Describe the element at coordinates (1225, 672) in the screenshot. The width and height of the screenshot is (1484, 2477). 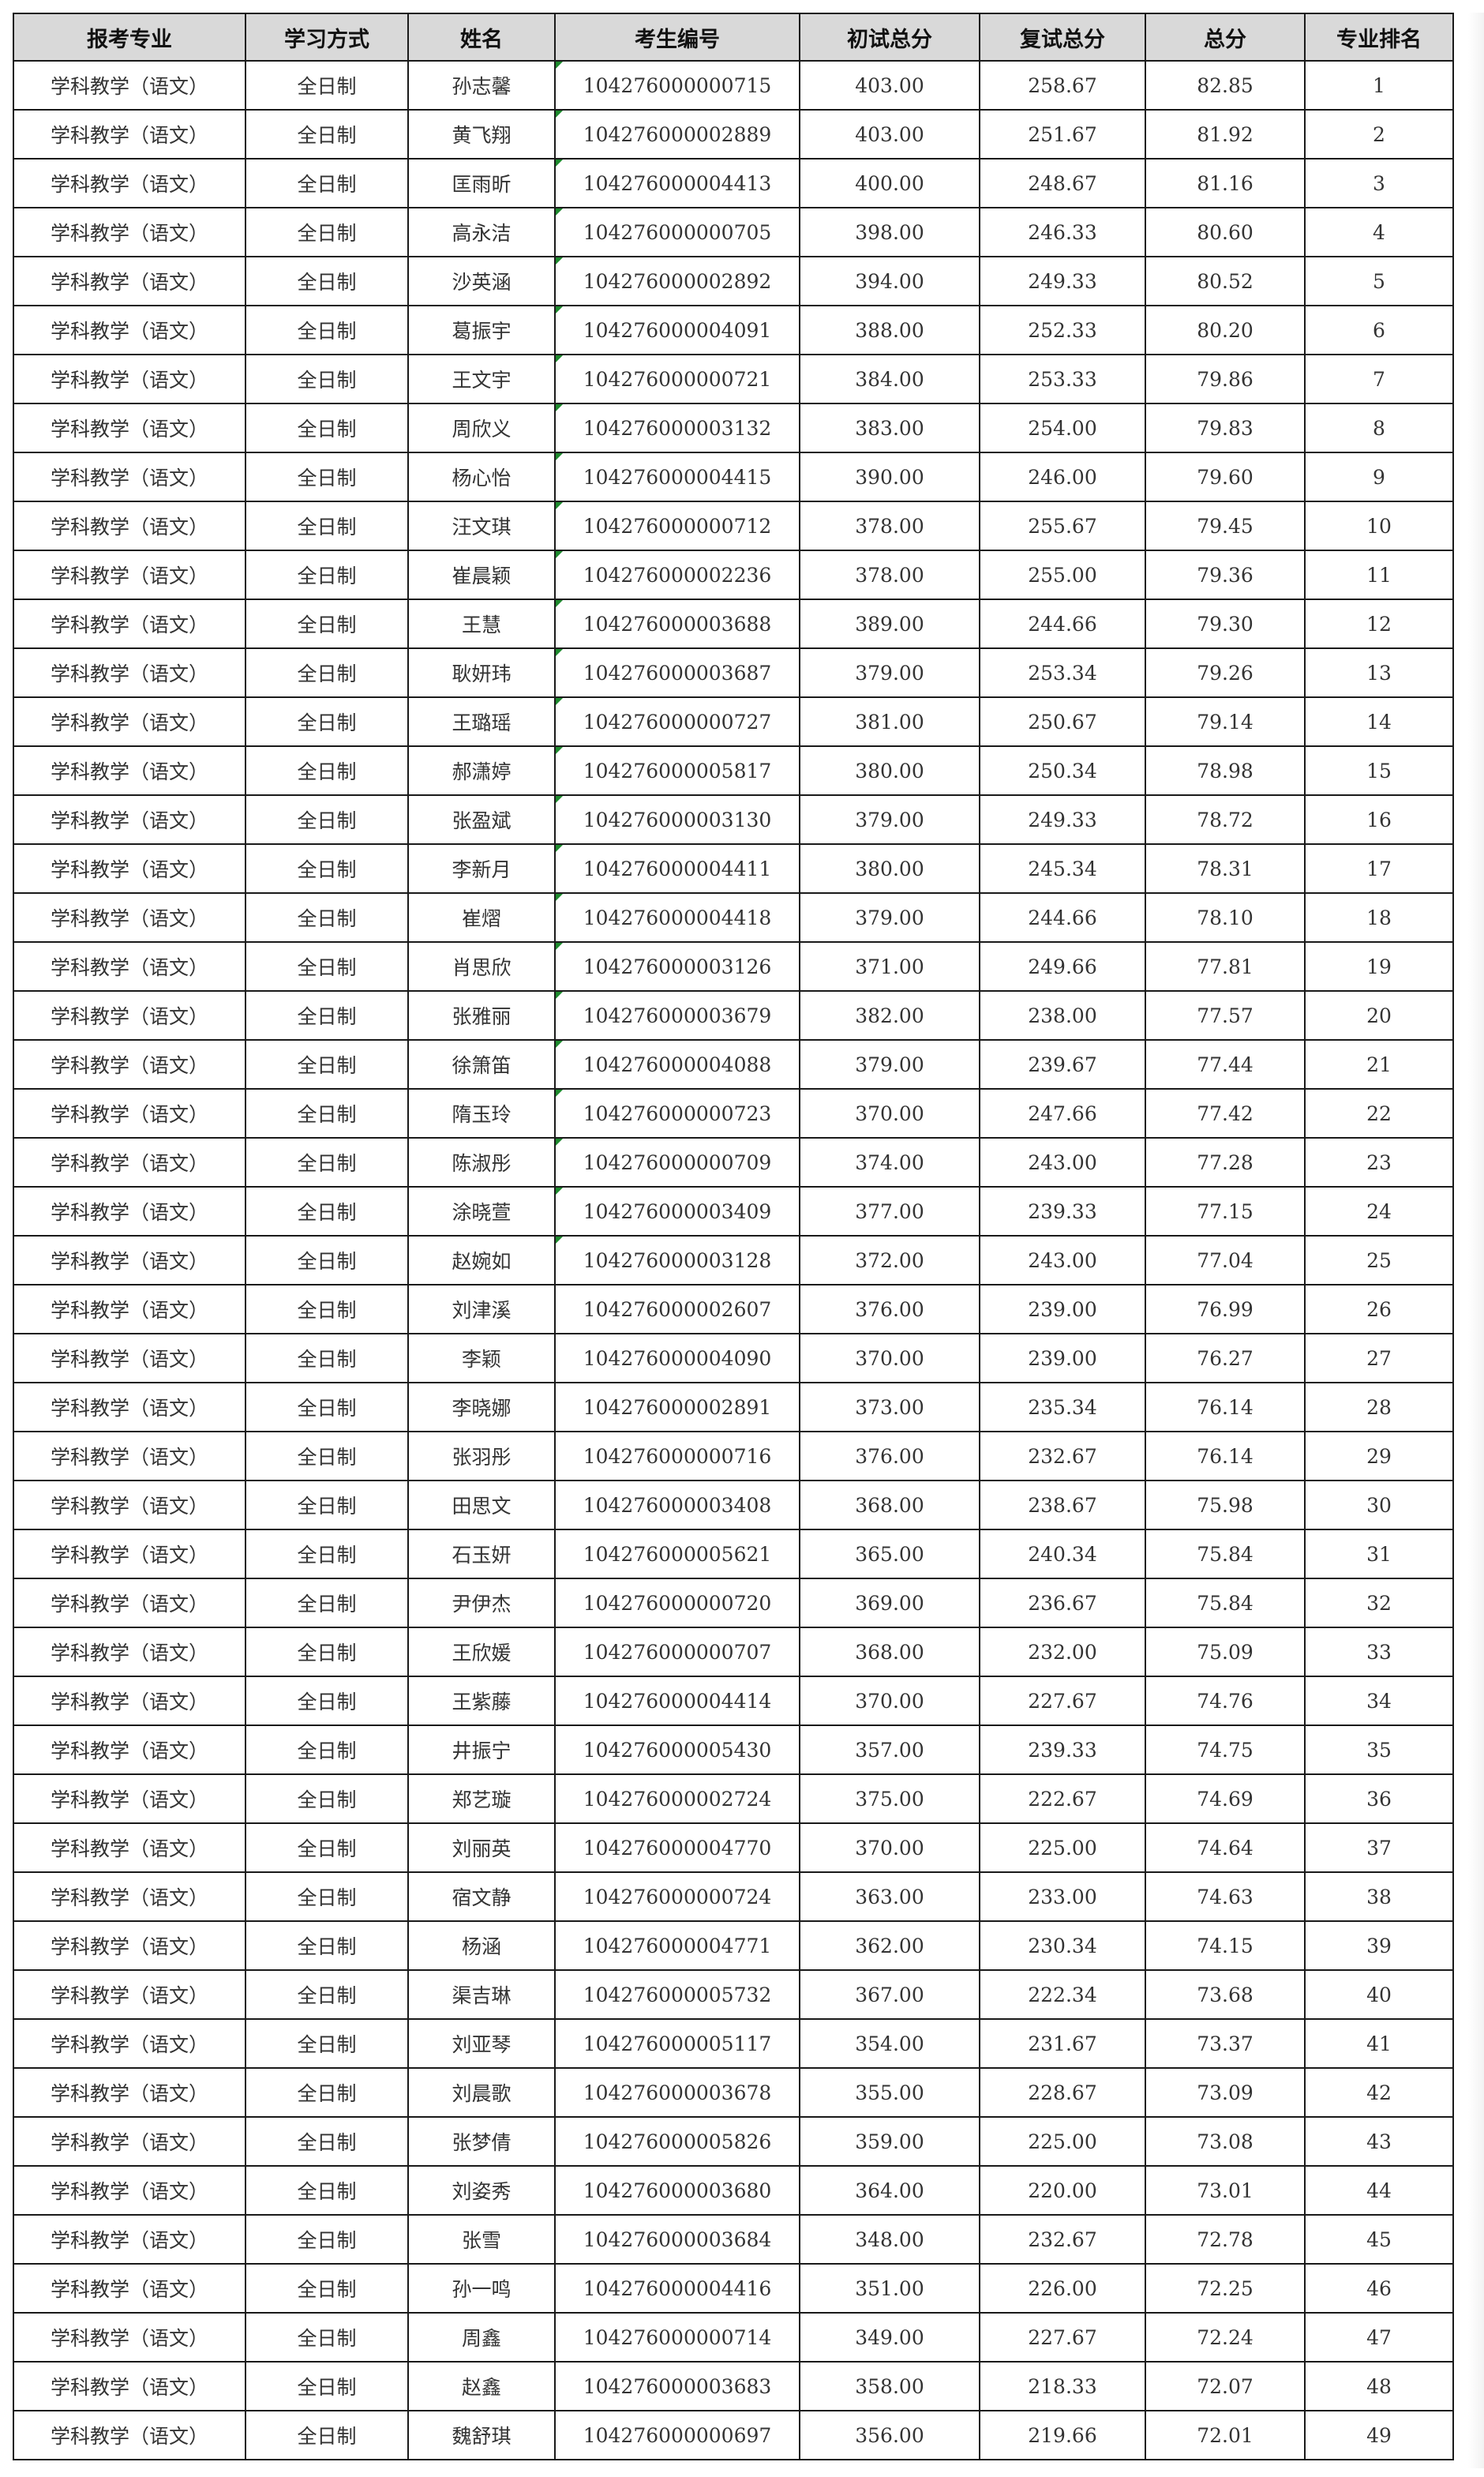
I see `cell-total-score: 79.26` at that location.